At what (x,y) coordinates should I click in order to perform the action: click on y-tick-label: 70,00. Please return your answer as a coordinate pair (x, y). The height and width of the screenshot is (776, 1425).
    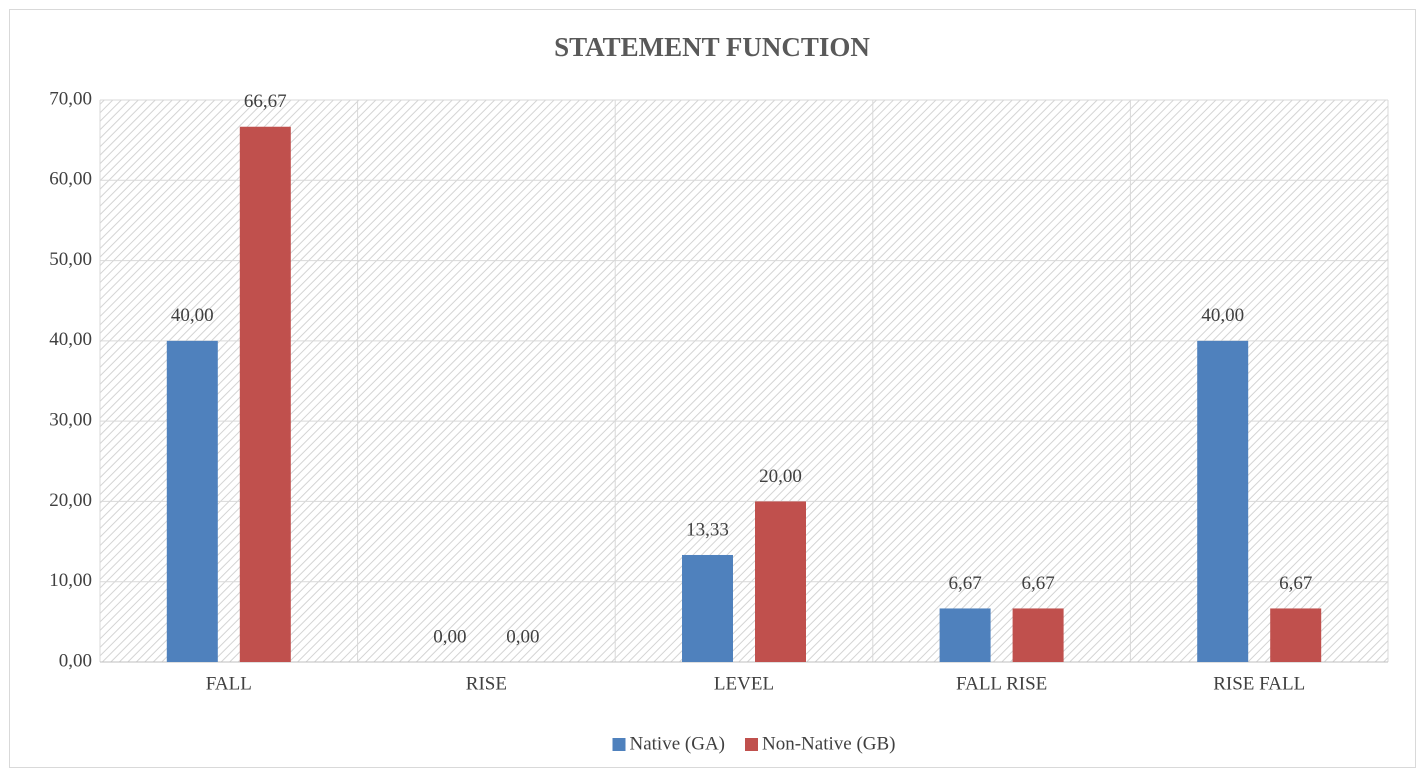
    Looking at the image, I should click on (70, 98).